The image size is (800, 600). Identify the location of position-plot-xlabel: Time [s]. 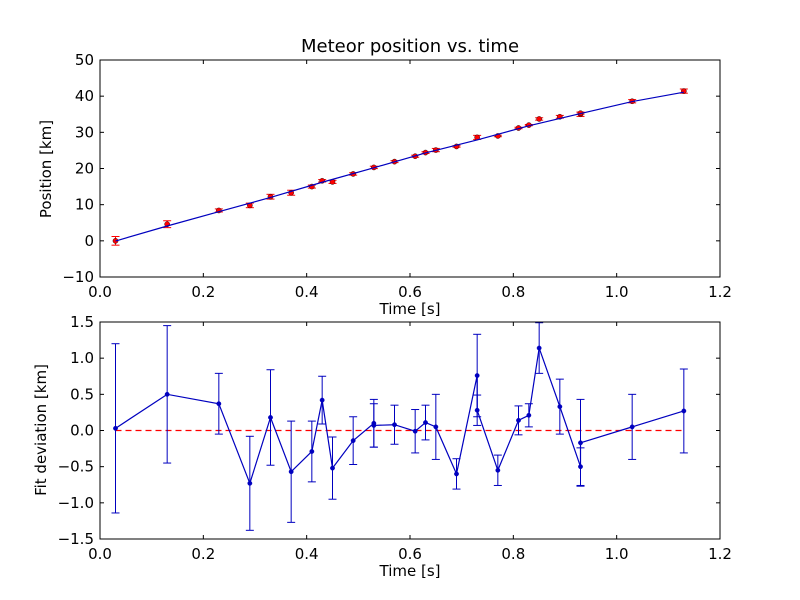
(410, 309).